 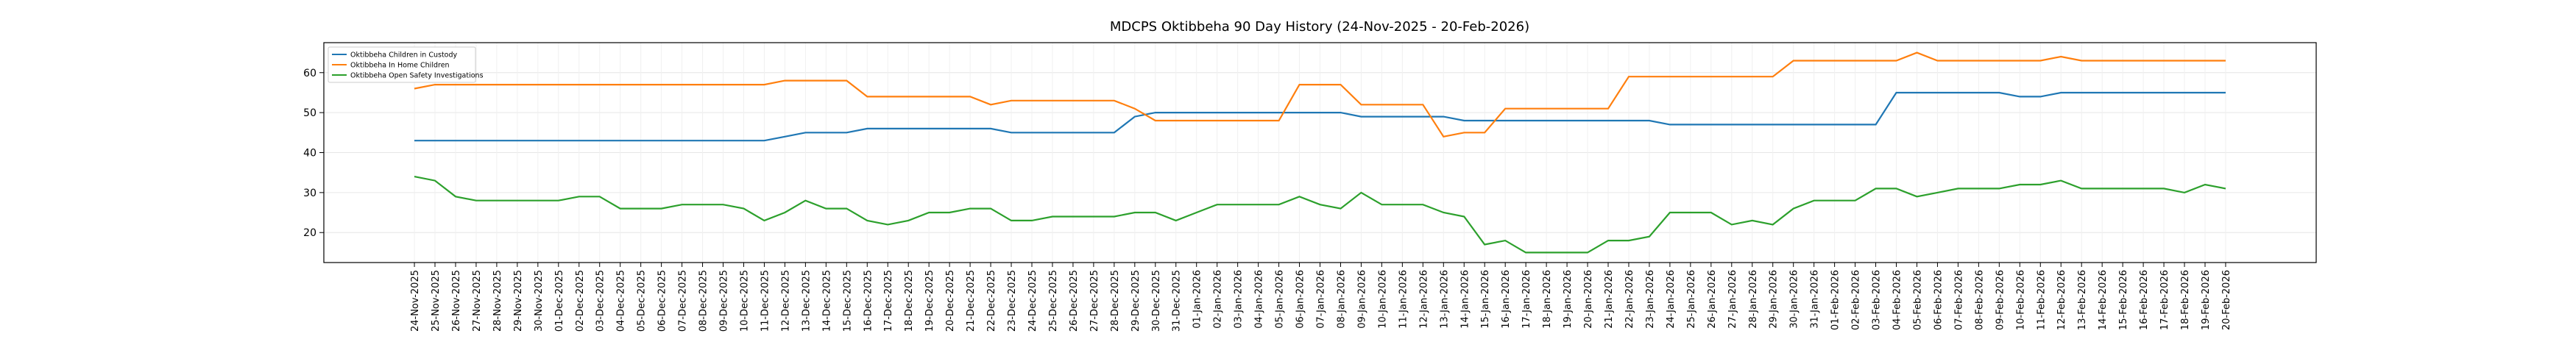 I want to click on x-tick-label: 09-Dec-2025, so click(x=724, y=301).